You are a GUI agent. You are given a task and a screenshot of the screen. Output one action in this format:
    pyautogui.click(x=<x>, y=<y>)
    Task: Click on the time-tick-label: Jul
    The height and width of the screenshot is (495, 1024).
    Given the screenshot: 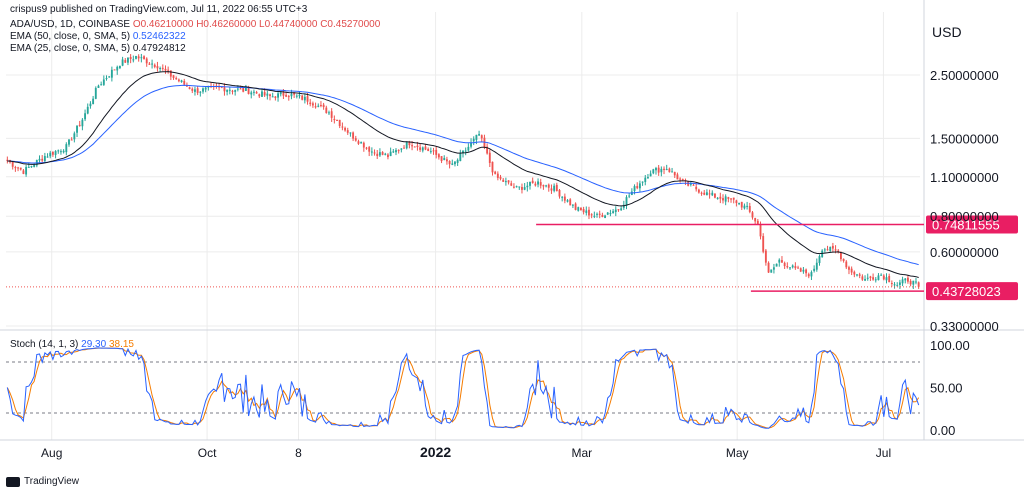 What is the action you would take?
    pyautogui.click(x=883, y=453)
    